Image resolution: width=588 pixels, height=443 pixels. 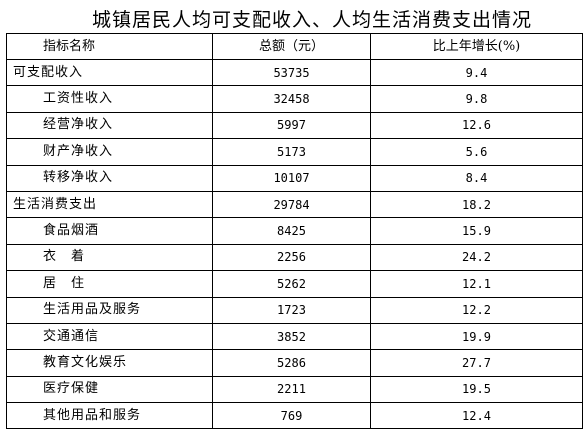 I want to click on header-indicator-name: 指标名称, so click(x=109, y=46).